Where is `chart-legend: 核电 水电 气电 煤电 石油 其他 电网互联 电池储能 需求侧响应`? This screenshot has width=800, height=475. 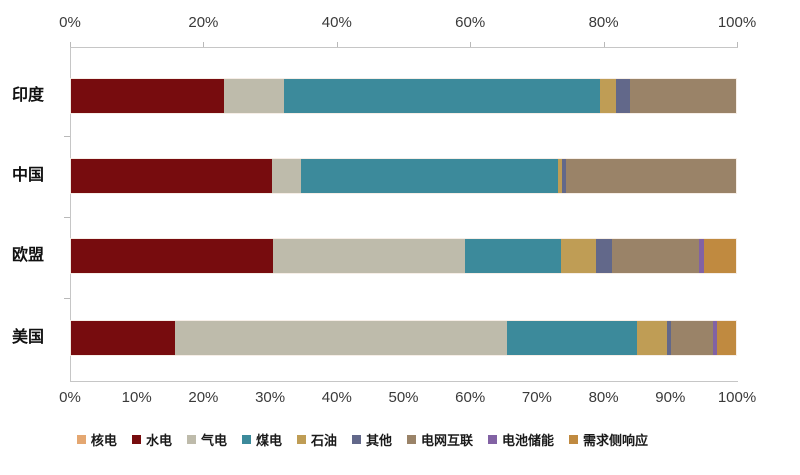
chart-legend: 核电 水电 气电 煤电 石油 其他 电网互联 电池储能 需求侧响应 is located at coordinates (362, 439).